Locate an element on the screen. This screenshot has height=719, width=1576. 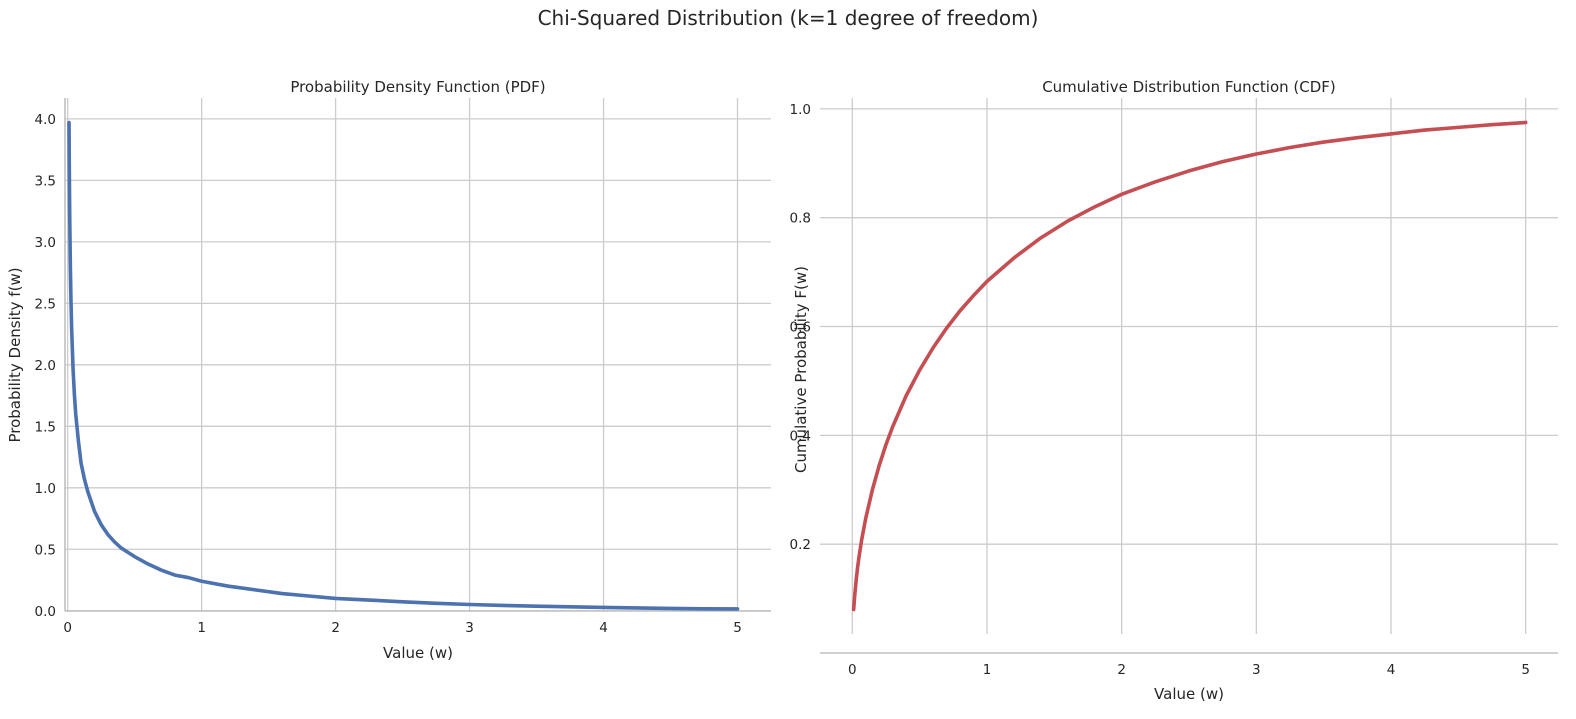
cdf-y-tick-label: 1.0 is located at coordinates (800, 110).